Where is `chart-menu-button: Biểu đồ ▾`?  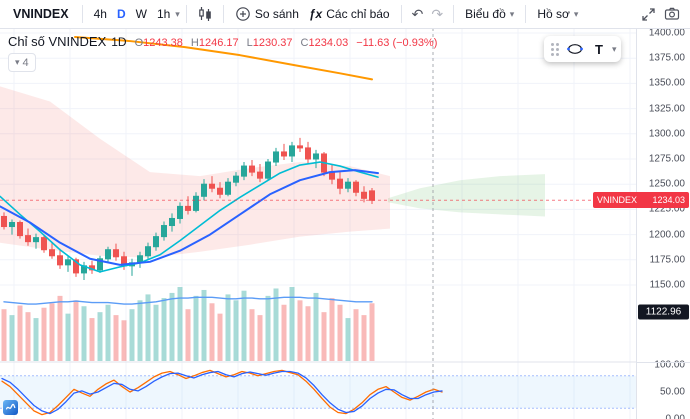
chart-menu-button: Biểu đồ ▾ is located at coordinates (489, 14).